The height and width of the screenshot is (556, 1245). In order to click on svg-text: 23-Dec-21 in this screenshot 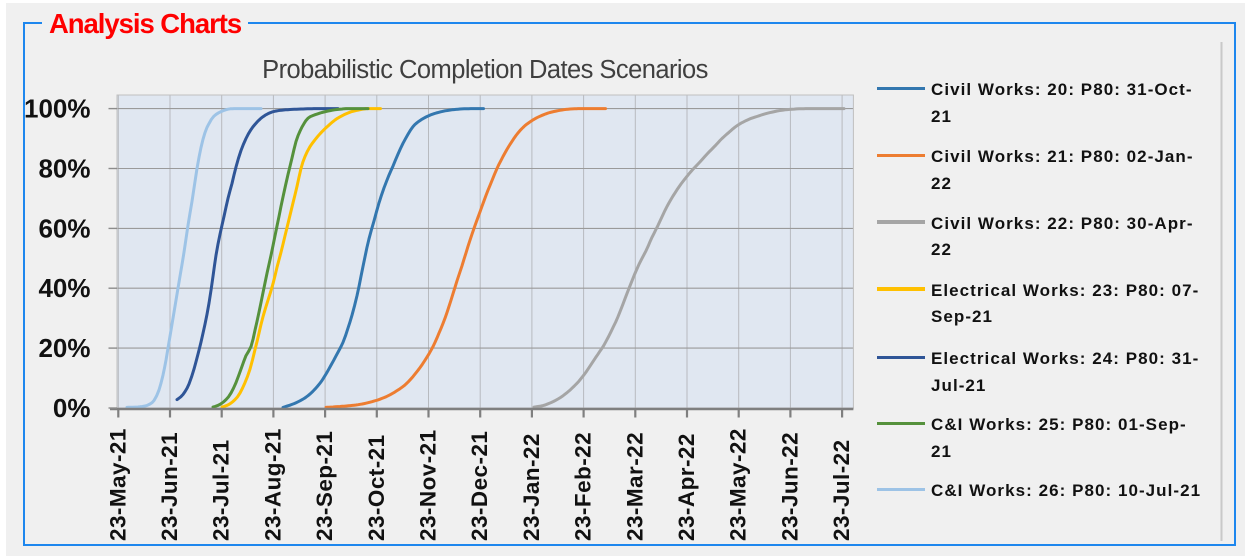, I will do `click(479, 486)`.